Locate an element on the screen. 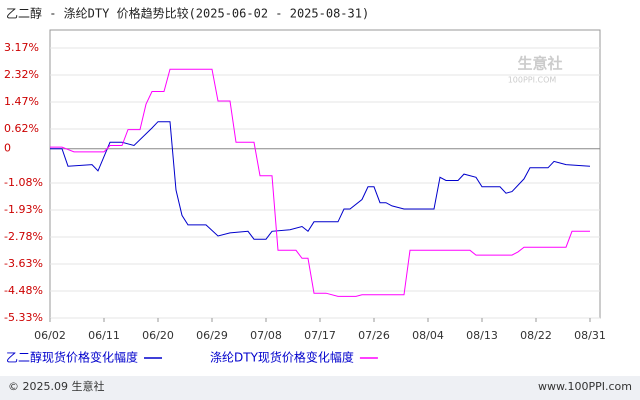 Image resolution: width=640 pixels, height=400 pixels. x-tick-label: 08/04 is located at coordinates (428, 335).